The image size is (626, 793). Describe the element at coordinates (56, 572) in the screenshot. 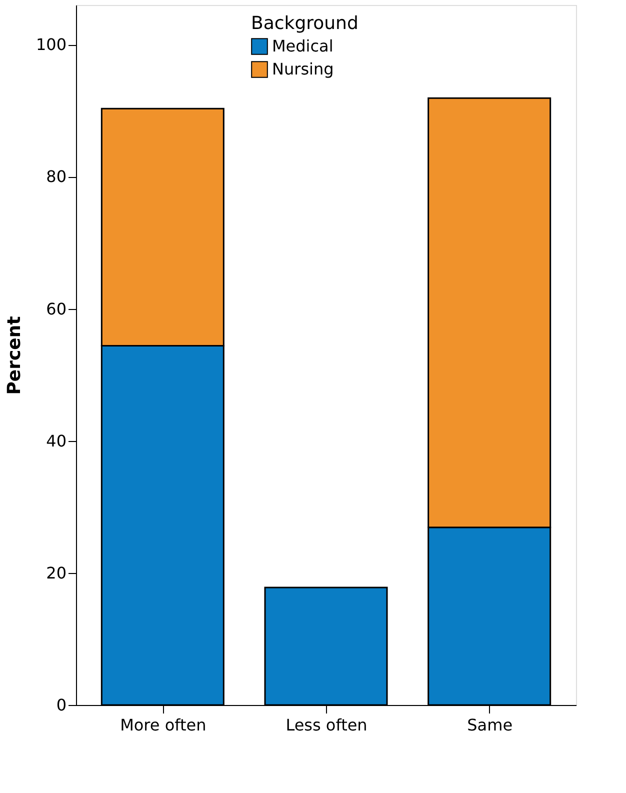

I see `y-tick-label: 20` at that location.